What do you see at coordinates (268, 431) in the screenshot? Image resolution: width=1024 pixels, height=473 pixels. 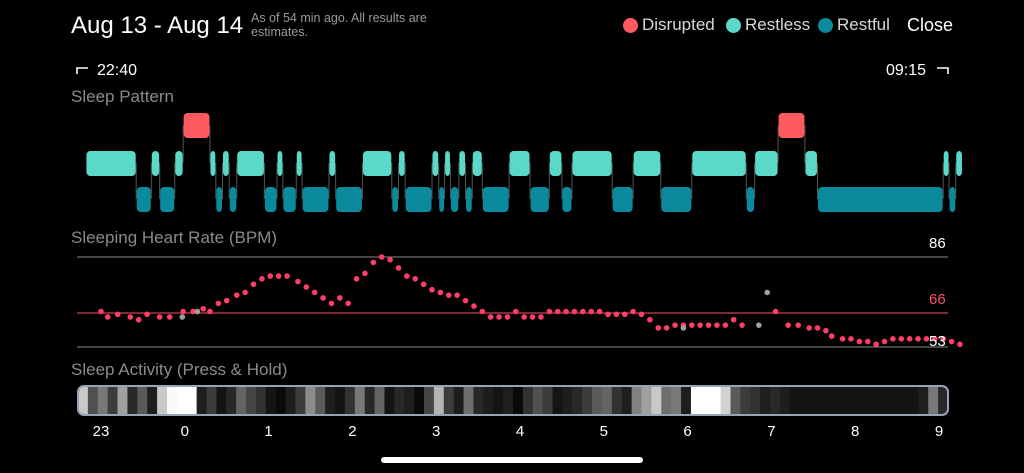 I see `x-tick-label: 1` at bounding box center [268, 431].